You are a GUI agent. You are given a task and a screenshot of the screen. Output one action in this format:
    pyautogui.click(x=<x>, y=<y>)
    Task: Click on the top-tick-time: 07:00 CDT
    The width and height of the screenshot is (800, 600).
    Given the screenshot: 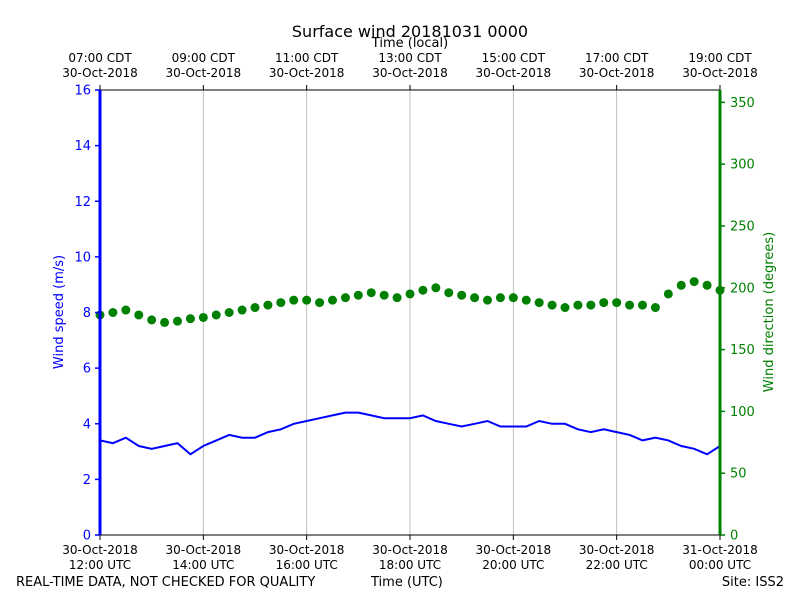 What is the action you would take?
    pyautogui.click(x=100, y=58)
    